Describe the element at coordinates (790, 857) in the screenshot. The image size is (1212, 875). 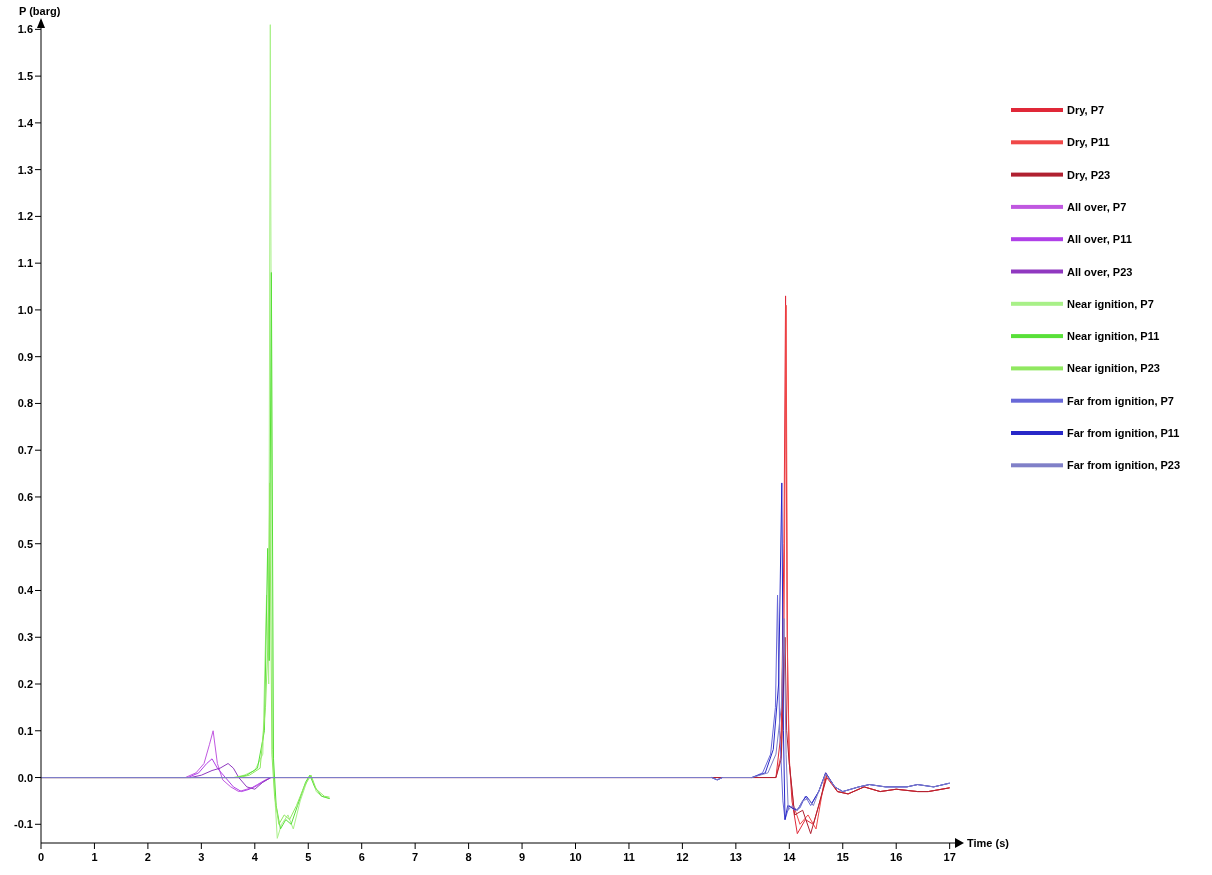
I see `x-tick-label: 14` at that location.